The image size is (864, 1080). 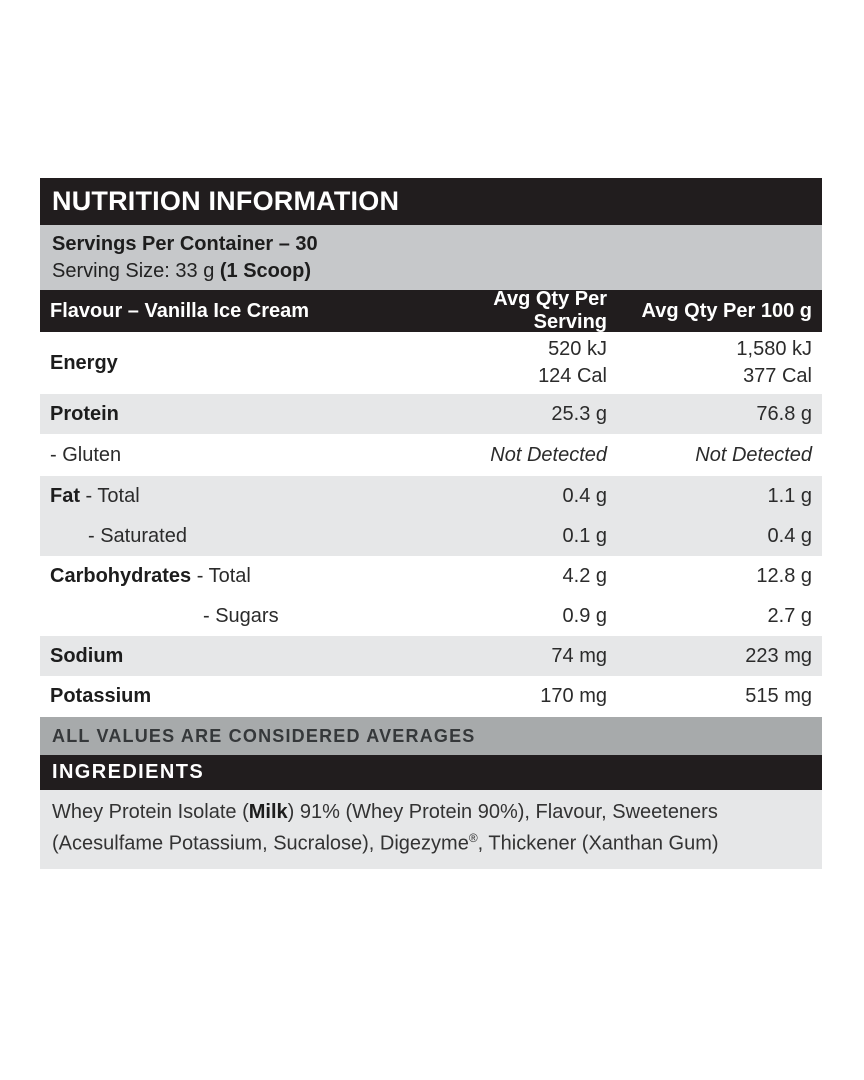 What do you see at coordinates (584, 575) in the screenshot?
I see `per-serving-cell: 4.2 g` at bounding box center [584, 575].